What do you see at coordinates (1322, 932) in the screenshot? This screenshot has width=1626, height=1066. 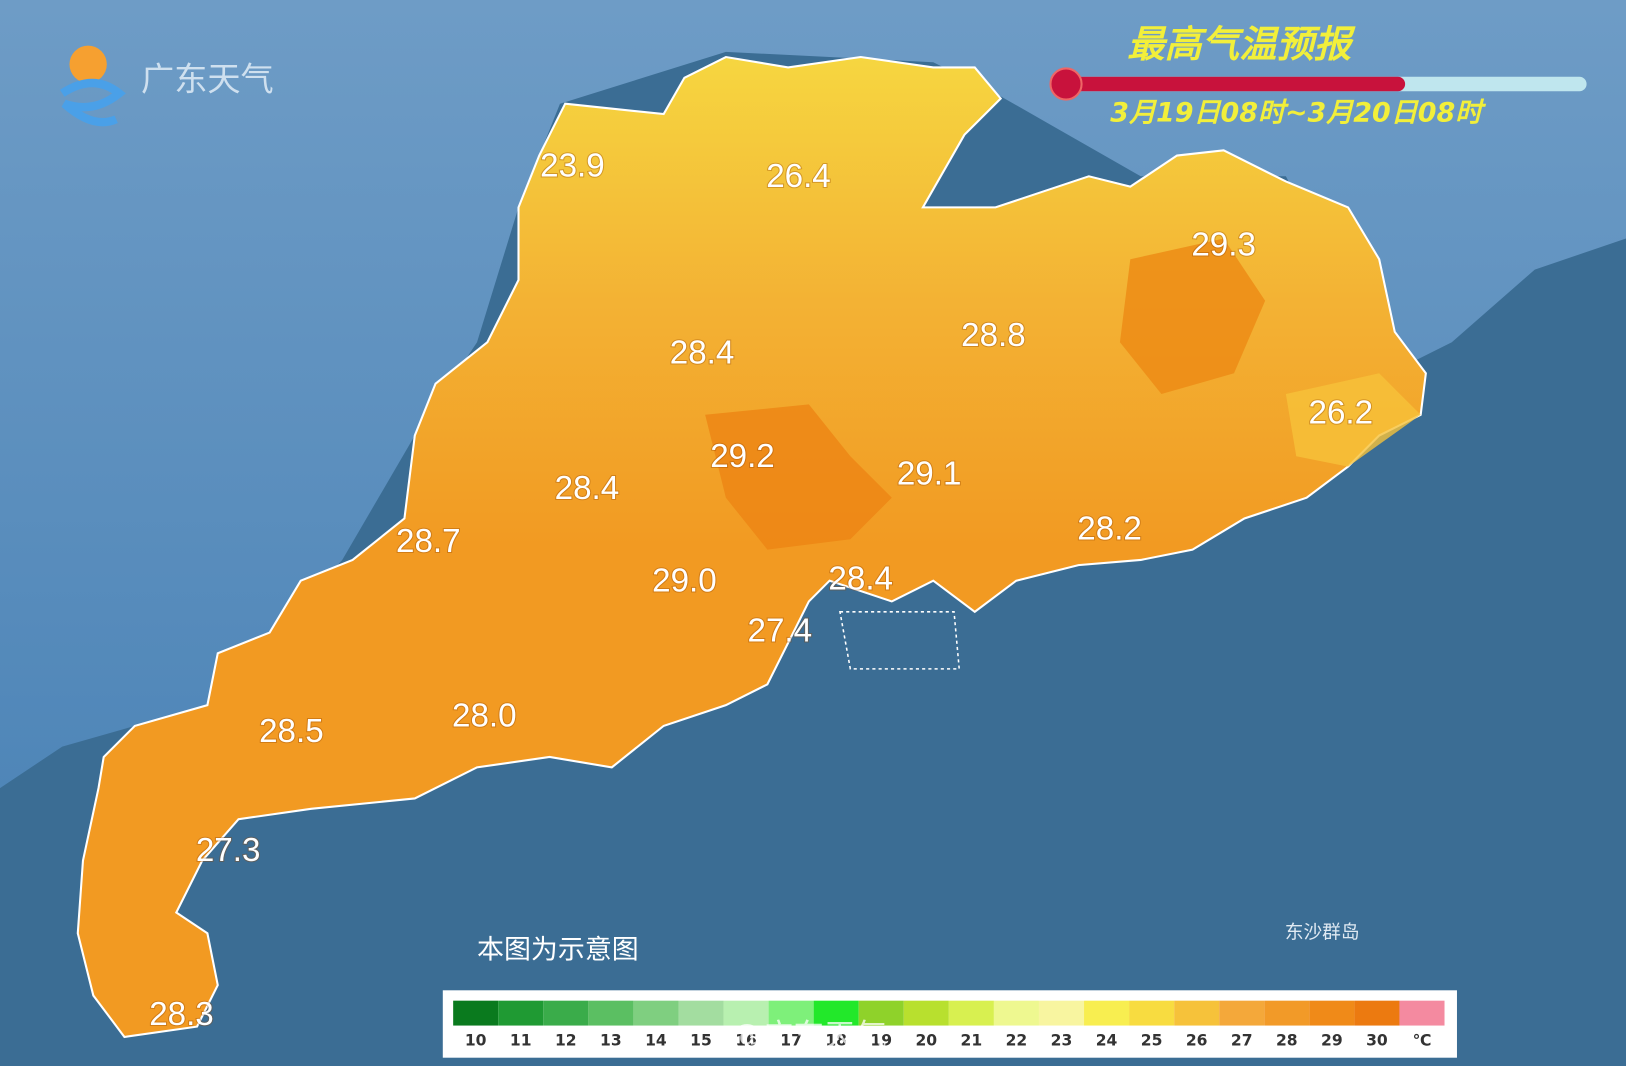 I see `island-label: 东沙群岛` at bounding box center [1322, 932].